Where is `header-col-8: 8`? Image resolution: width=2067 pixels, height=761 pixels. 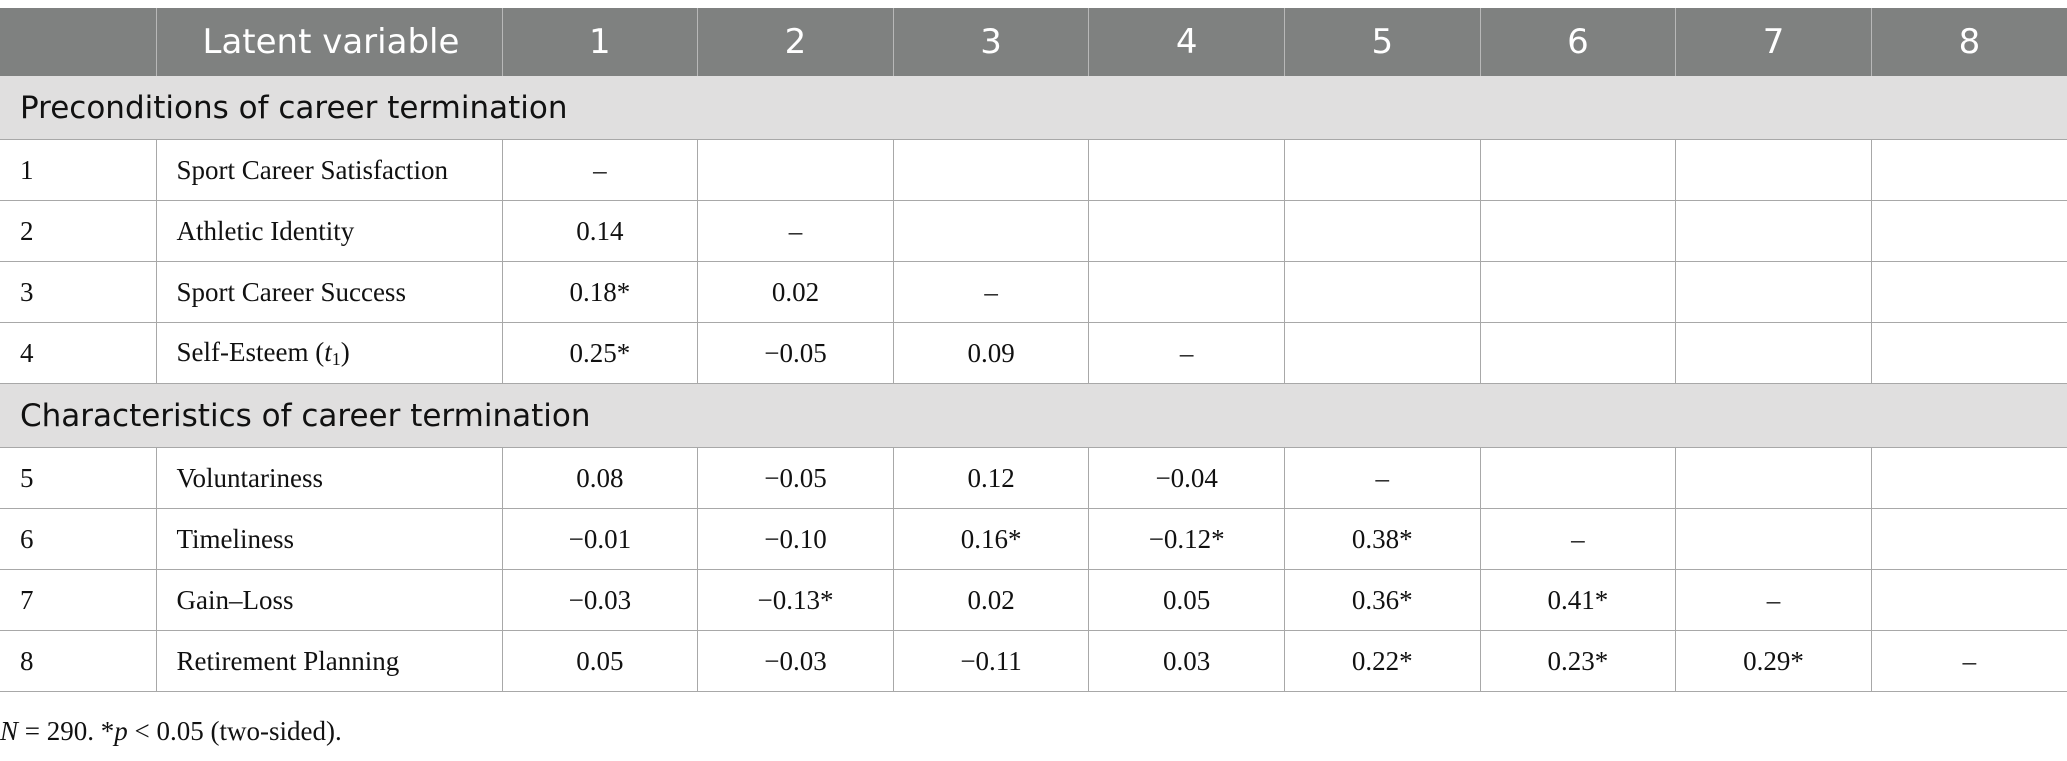 header-col-8: 8 is located at coordinates (1969, 42).